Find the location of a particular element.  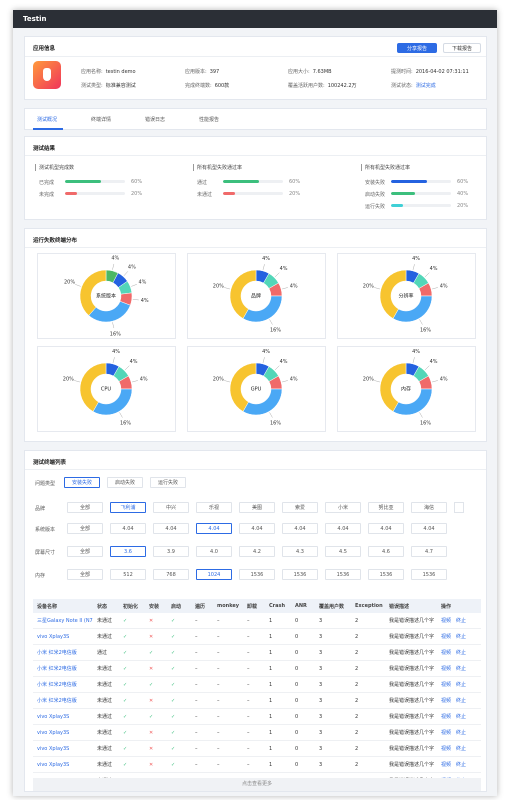

filter-option: 乐视 is located at coordinates (214, 507).